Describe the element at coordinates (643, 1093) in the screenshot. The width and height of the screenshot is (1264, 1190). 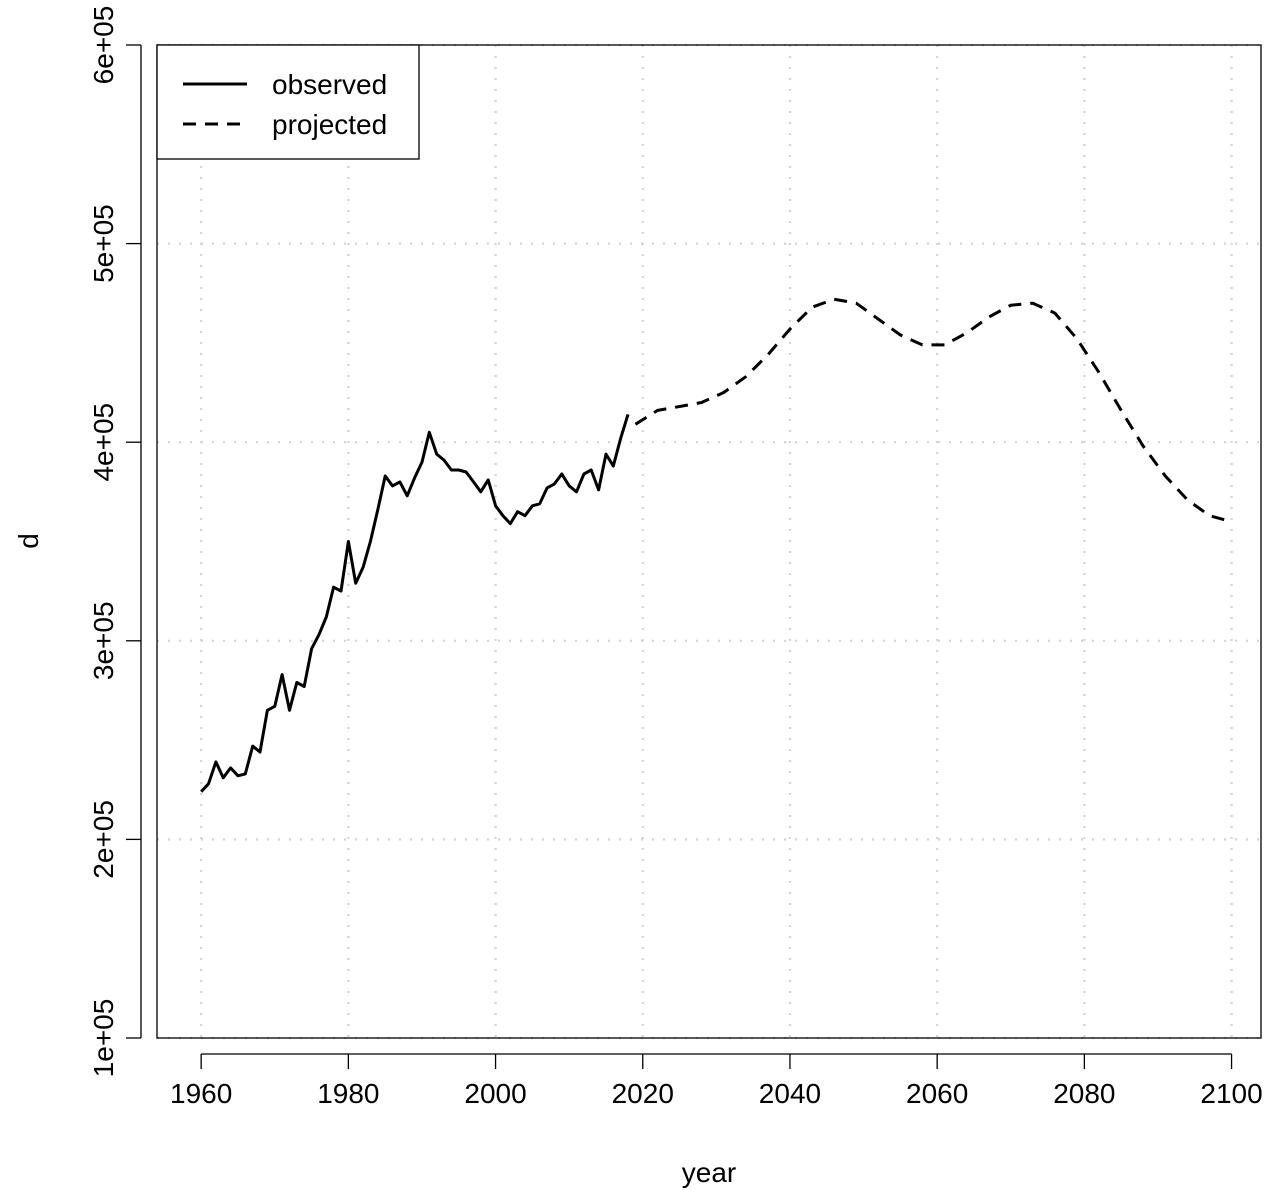
I see `x-tick-label-2020: 2020` at that location.